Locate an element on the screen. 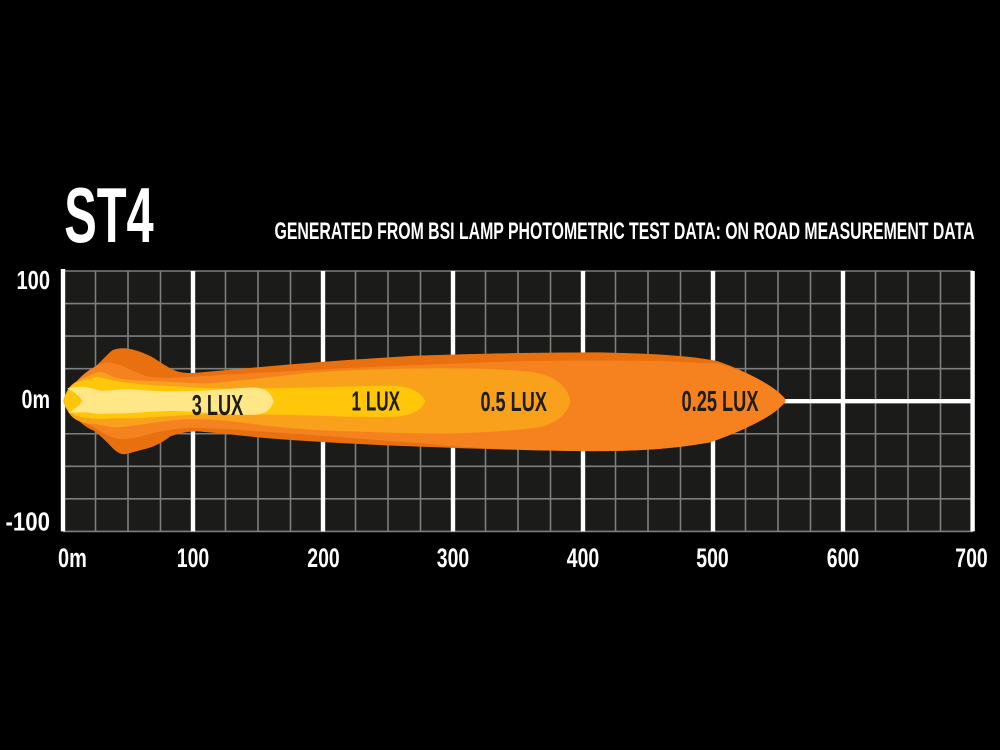  svg-text: 300 is located at coordinates (453, 558).